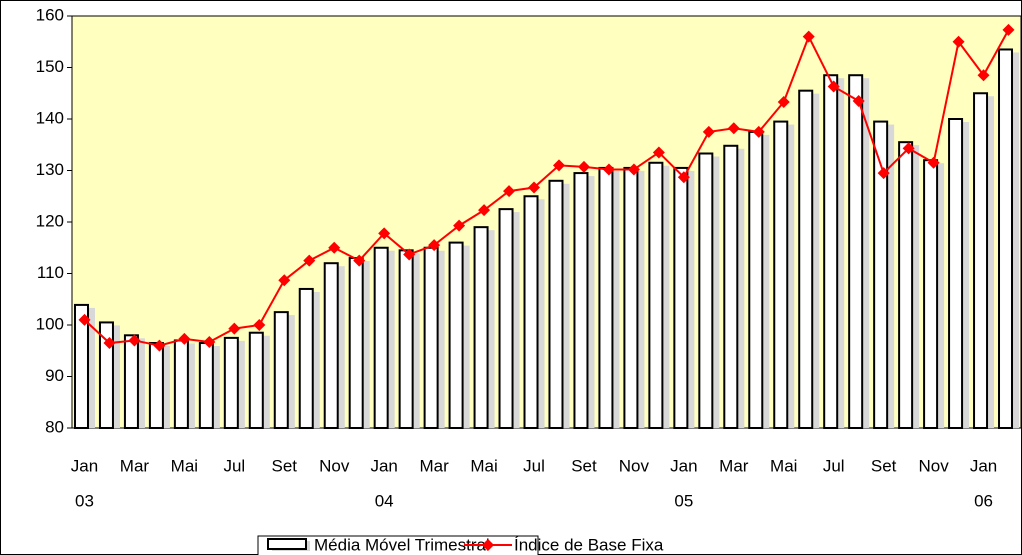 This screenshot has height=555, width=1022. What do you see at coordinates (488, 545) in the screenshot?
I see `legend-marker` at bounding box center [488, 545].